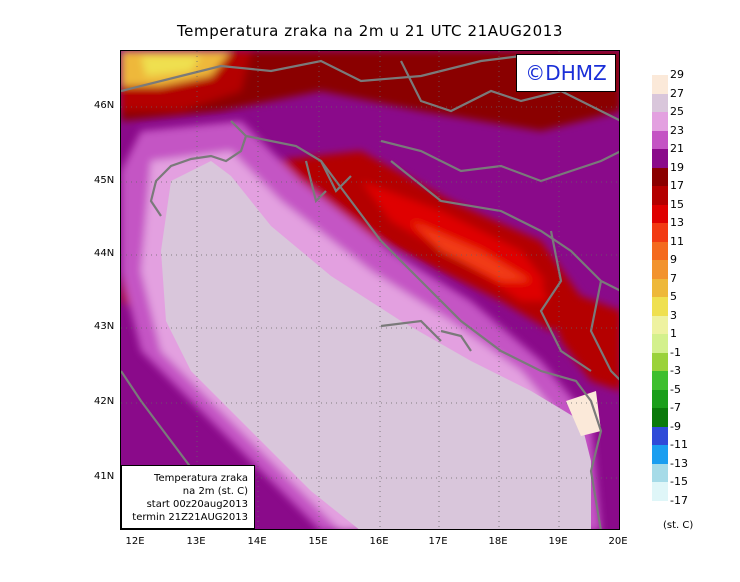  I want to click on legend-label: 27, so click(677, 93).